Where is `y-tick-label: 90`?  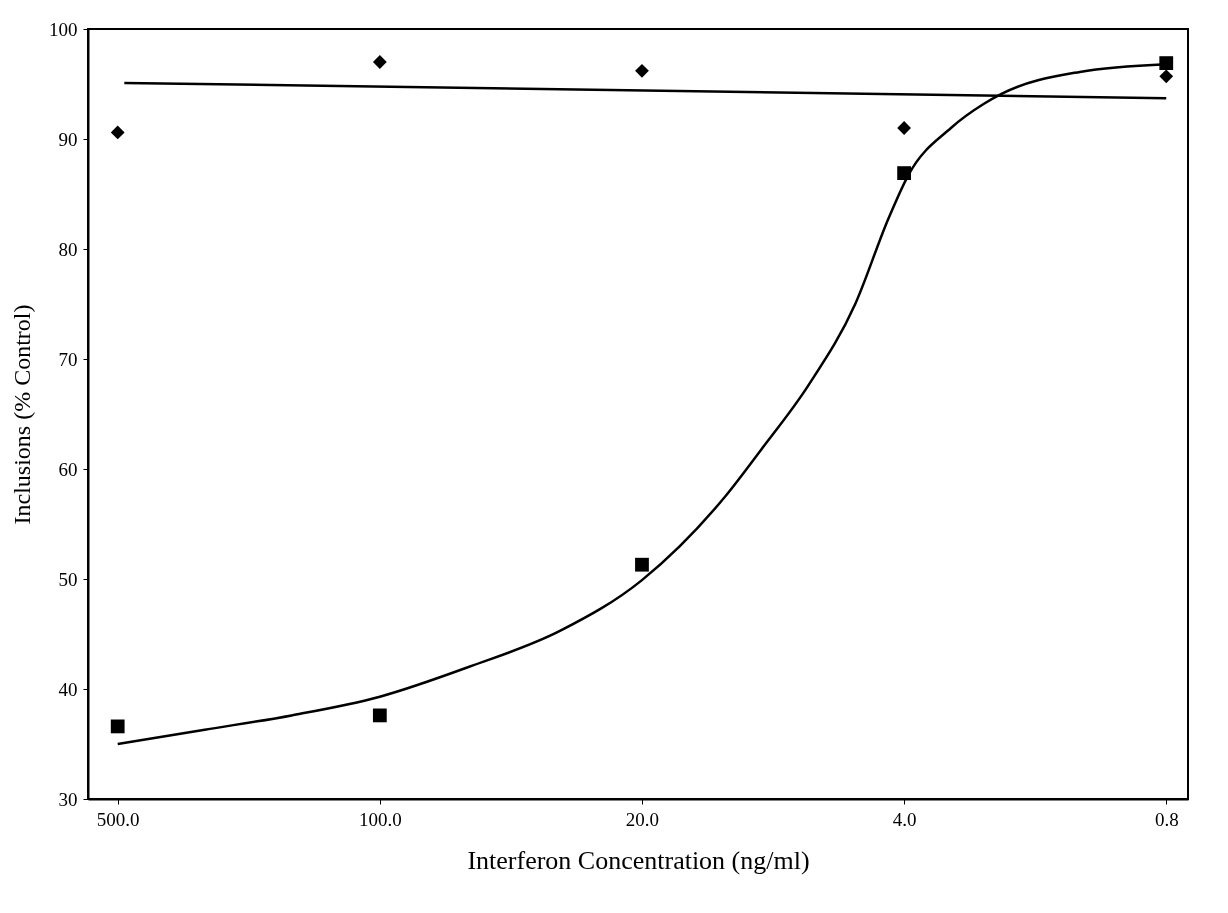
y-tick-label: 90 is located at coordinates (68, 139).